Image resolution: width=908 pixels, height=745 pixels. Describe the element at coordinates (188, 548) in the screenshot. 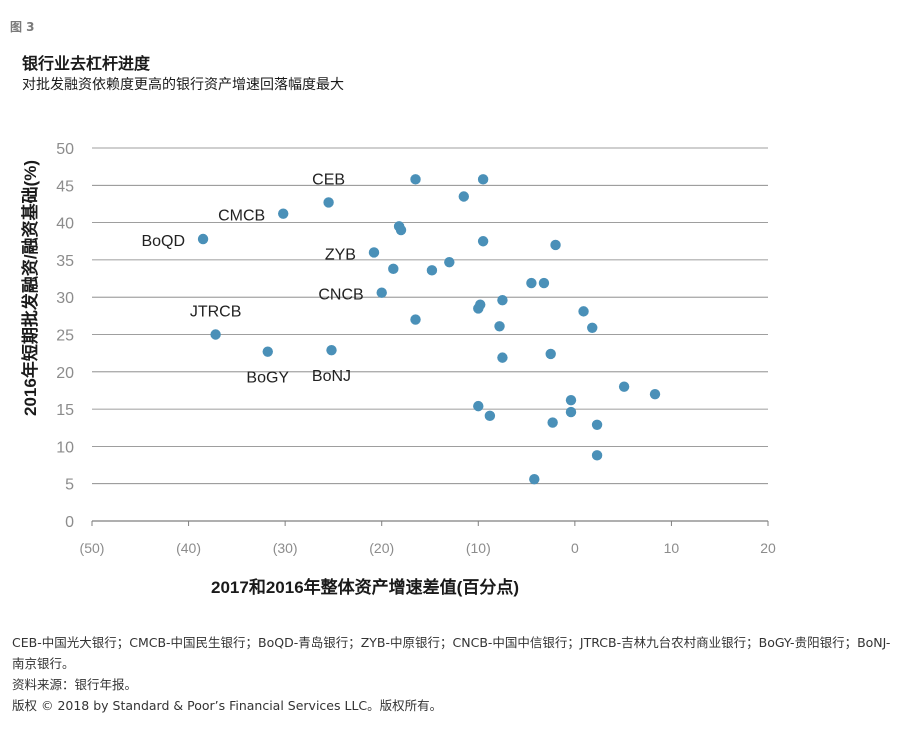

I see `x-tick-label: (40)` at that location.